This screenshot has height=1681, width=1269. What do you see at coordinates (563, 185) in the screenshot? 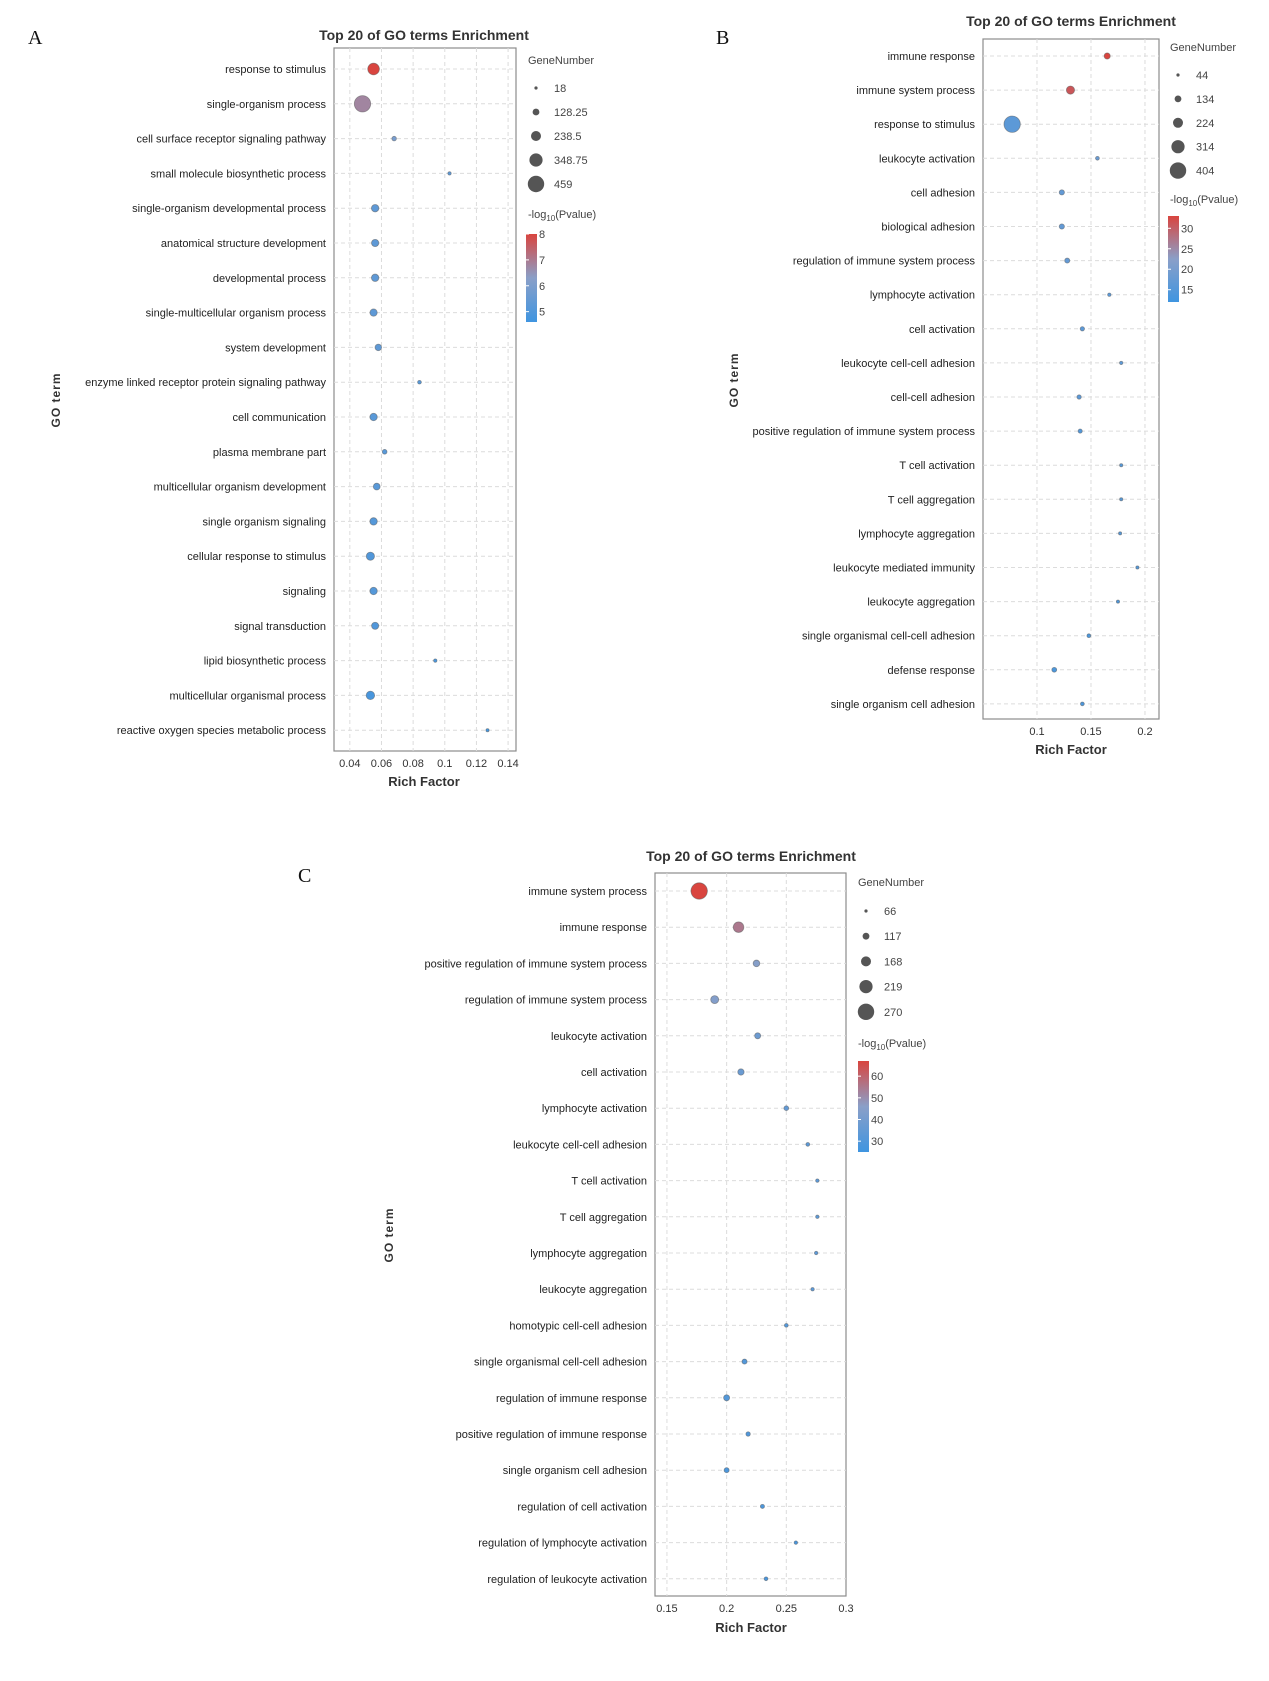
I see `size-legend-label: 459` at bounding box center [563, 185].